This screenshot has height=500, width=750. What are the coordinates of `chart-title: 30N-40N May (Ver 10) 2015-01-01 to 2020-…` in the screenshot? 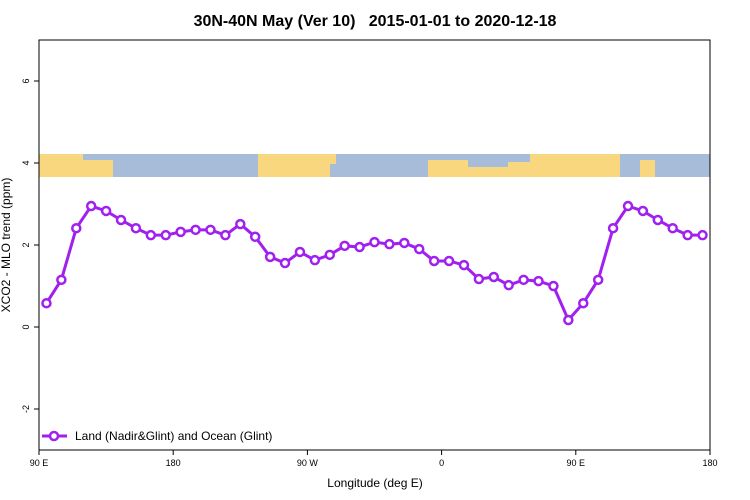 It's located at (375, 21).